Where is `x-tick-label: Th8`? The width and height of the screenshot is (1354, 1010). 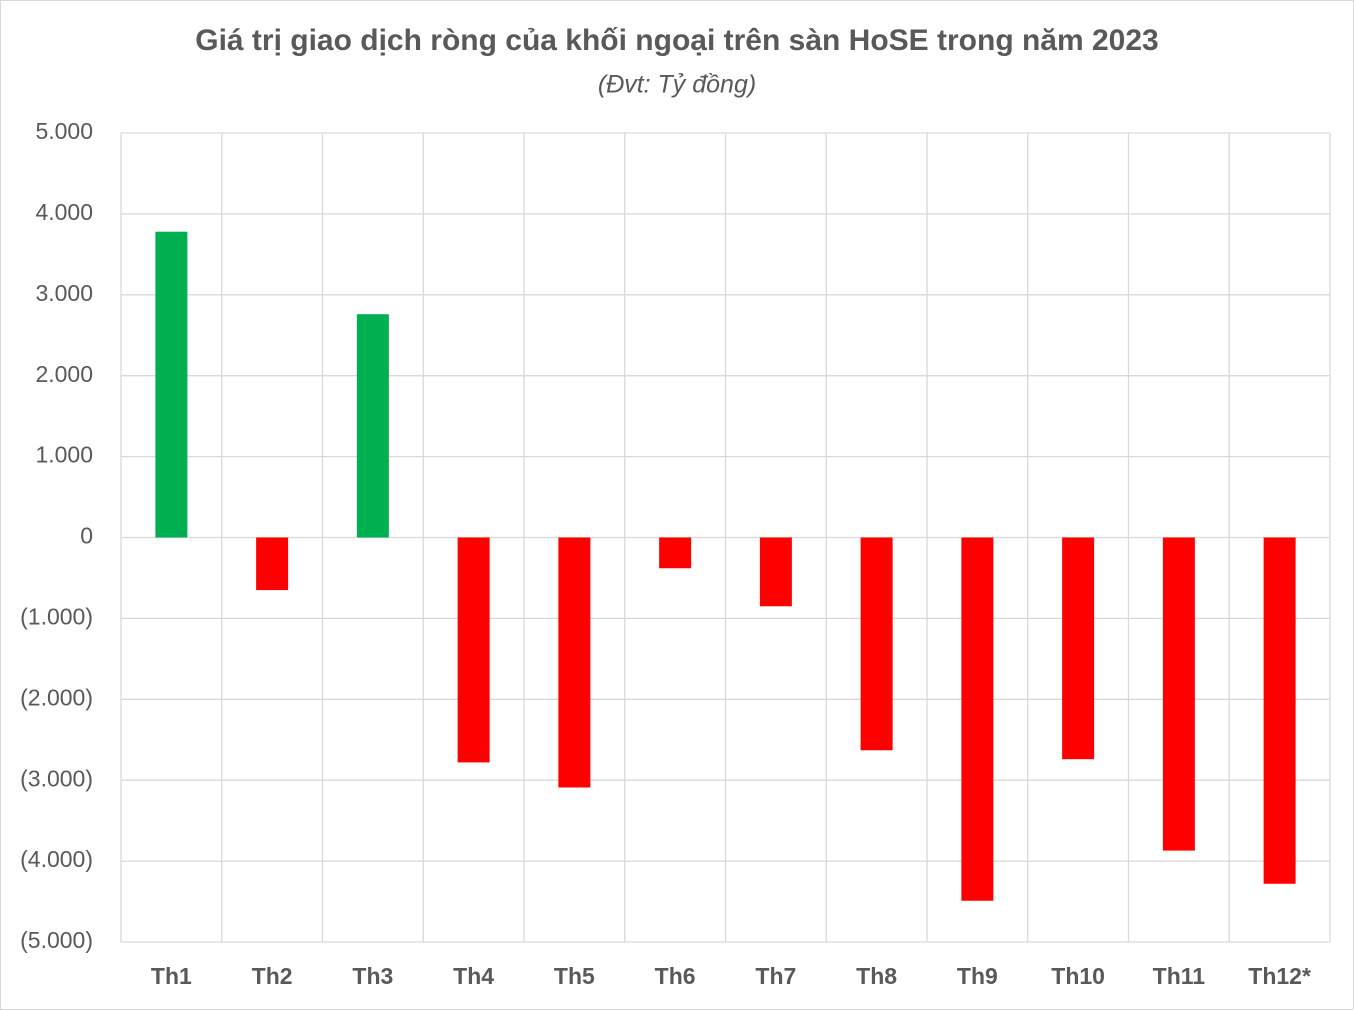 x-tick-label: Th8 is located at coordinates (876, 976).